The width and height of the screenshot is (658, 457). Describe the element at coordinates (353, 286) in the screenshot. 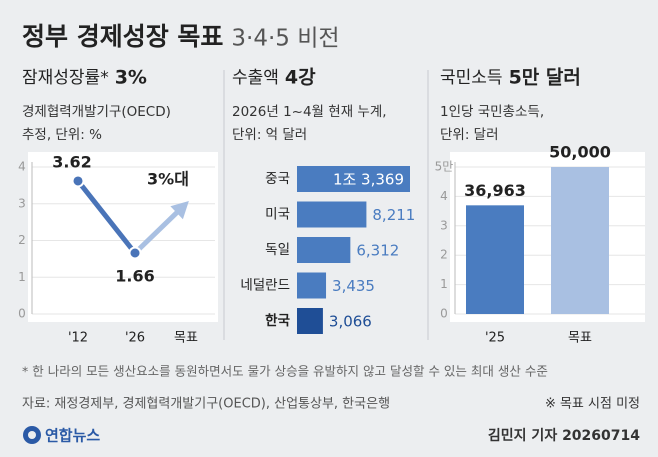

I see `value-label: 3,435` at that location.